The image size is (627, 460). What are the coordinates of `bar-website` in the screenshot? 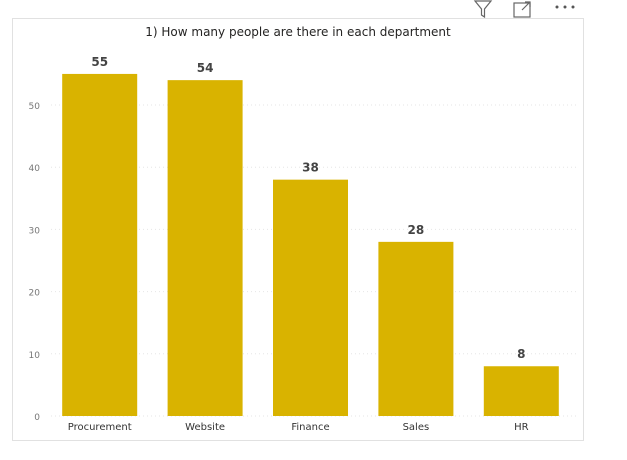 It's located at (205, 248).